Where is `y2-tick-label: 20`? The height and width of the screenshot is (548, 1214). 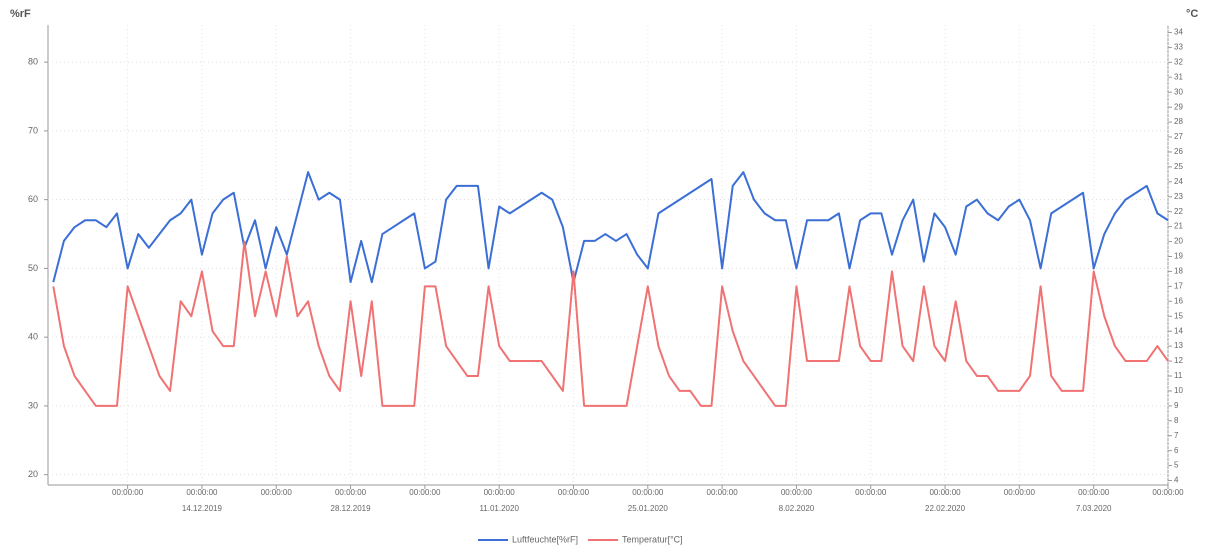 y2-tick-label: 20 is located at coordinates (1178, 241).